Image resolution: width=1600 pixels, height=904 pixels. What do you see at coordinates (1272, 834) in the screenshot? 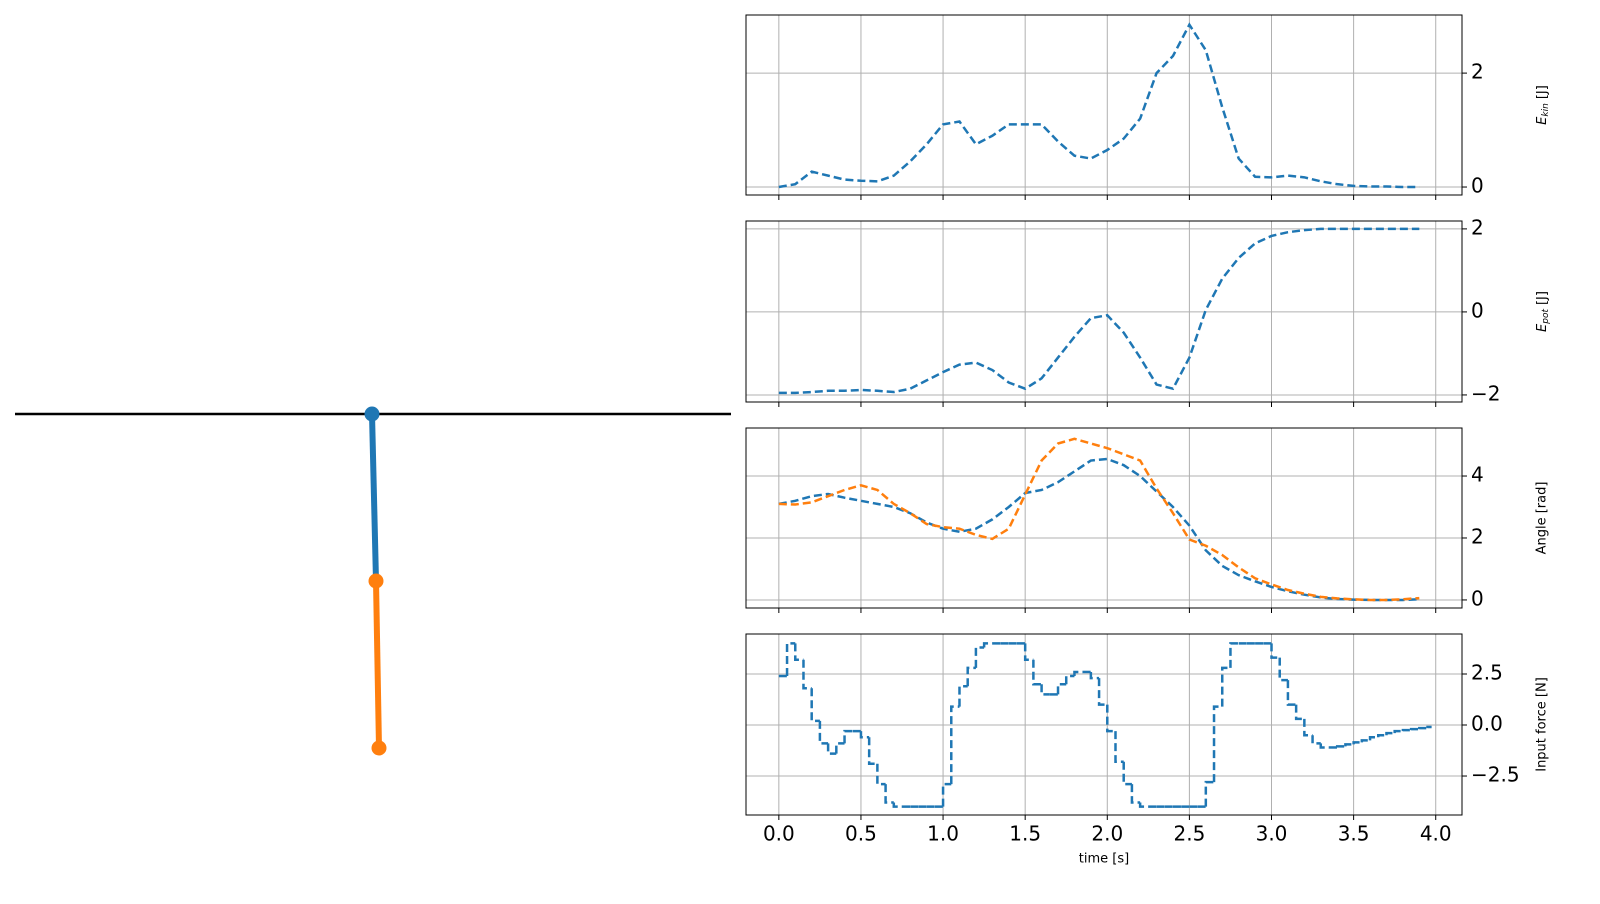
I see `x-tick-label: 3.0` at bounding box center [1272, 834].